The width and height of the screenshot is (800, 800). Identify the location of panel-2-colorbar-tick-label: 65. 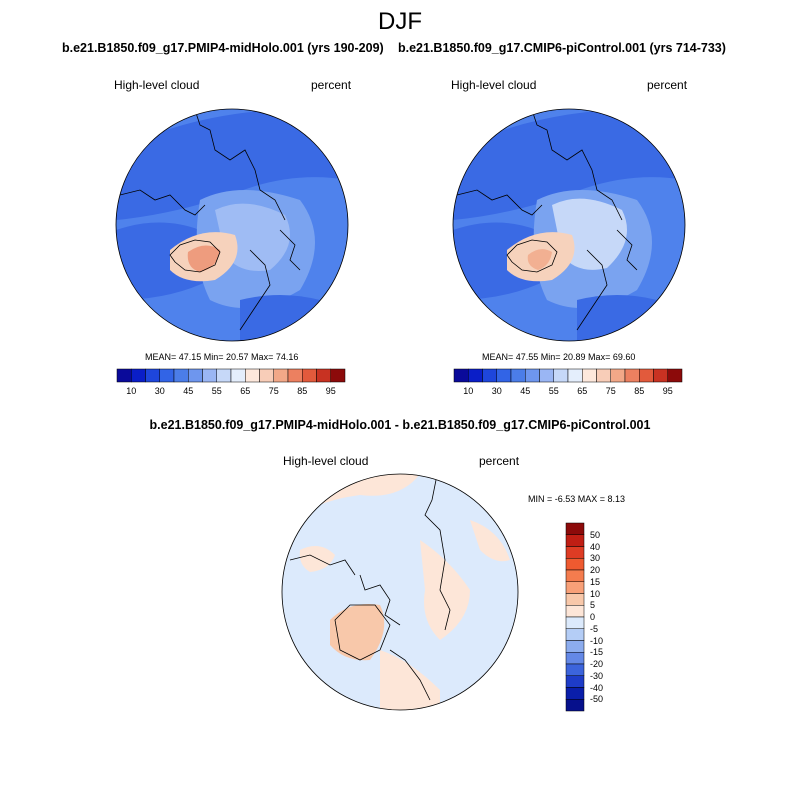
(582, 391).